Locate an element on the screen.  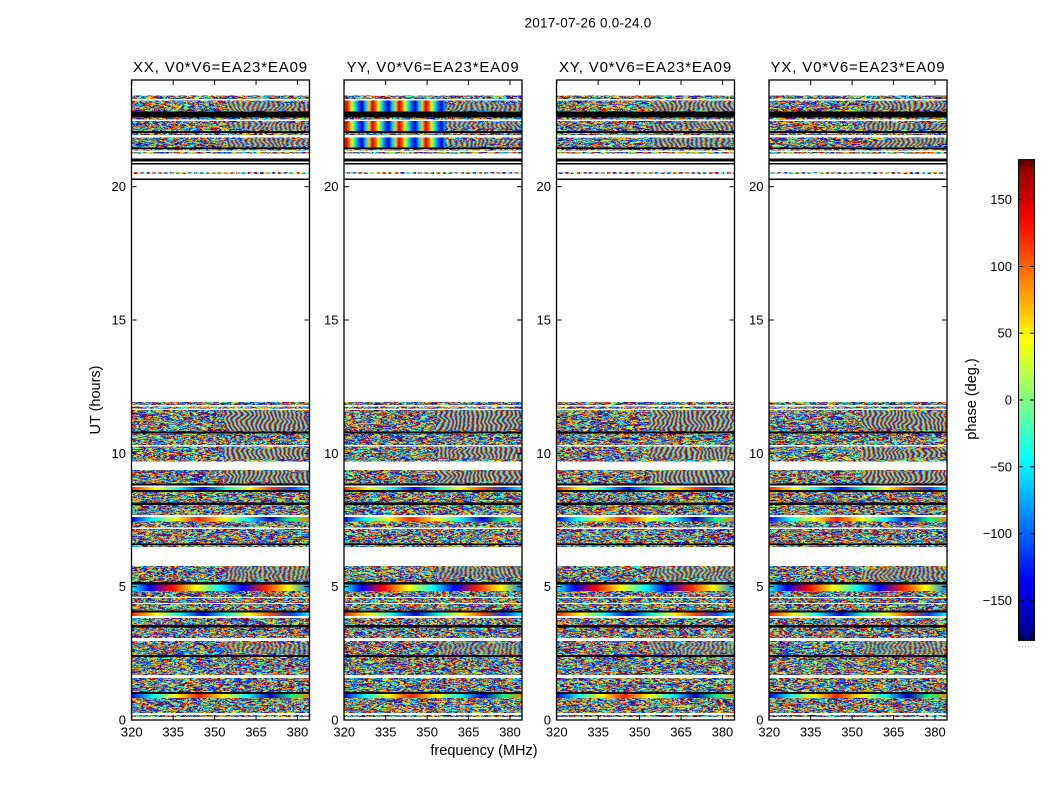
svg-text: UT (hours) is located at coordinates (96, 399).